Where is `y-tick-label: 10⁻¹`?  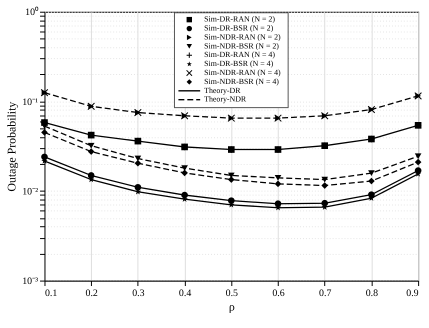 y-tick-label: 10⁻¹ is located at coordinates (30, 102).